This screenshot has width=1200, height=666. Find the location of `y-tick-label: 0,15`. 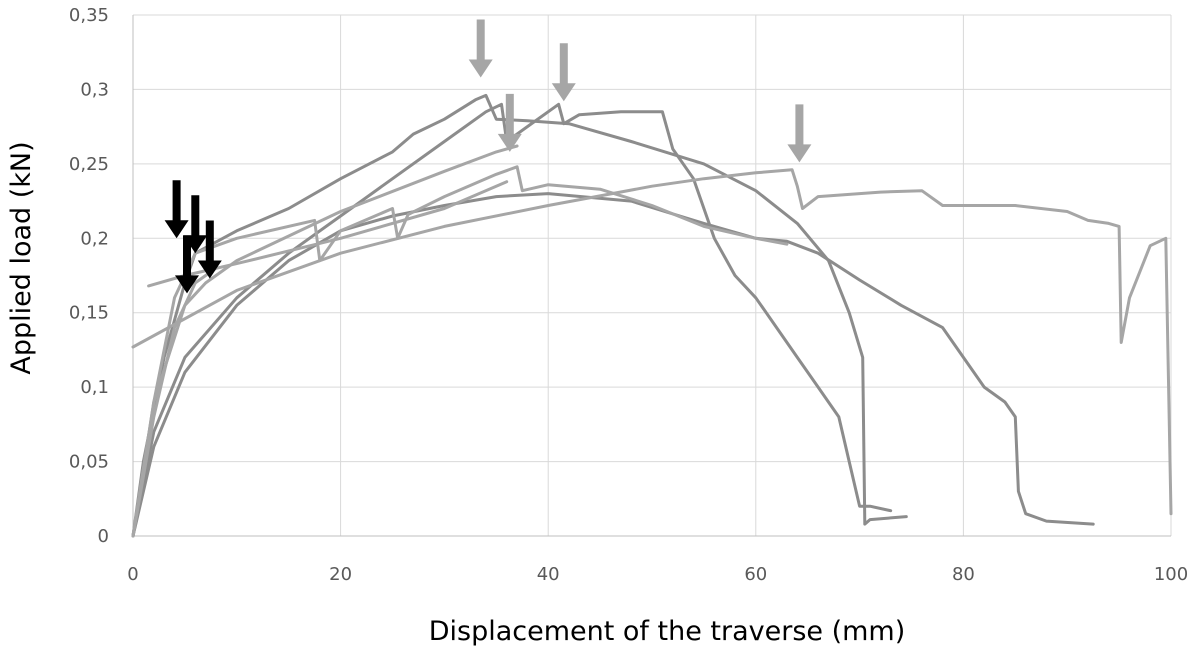

y-tick-label: 0,15 is located at coordinates (89, 313).